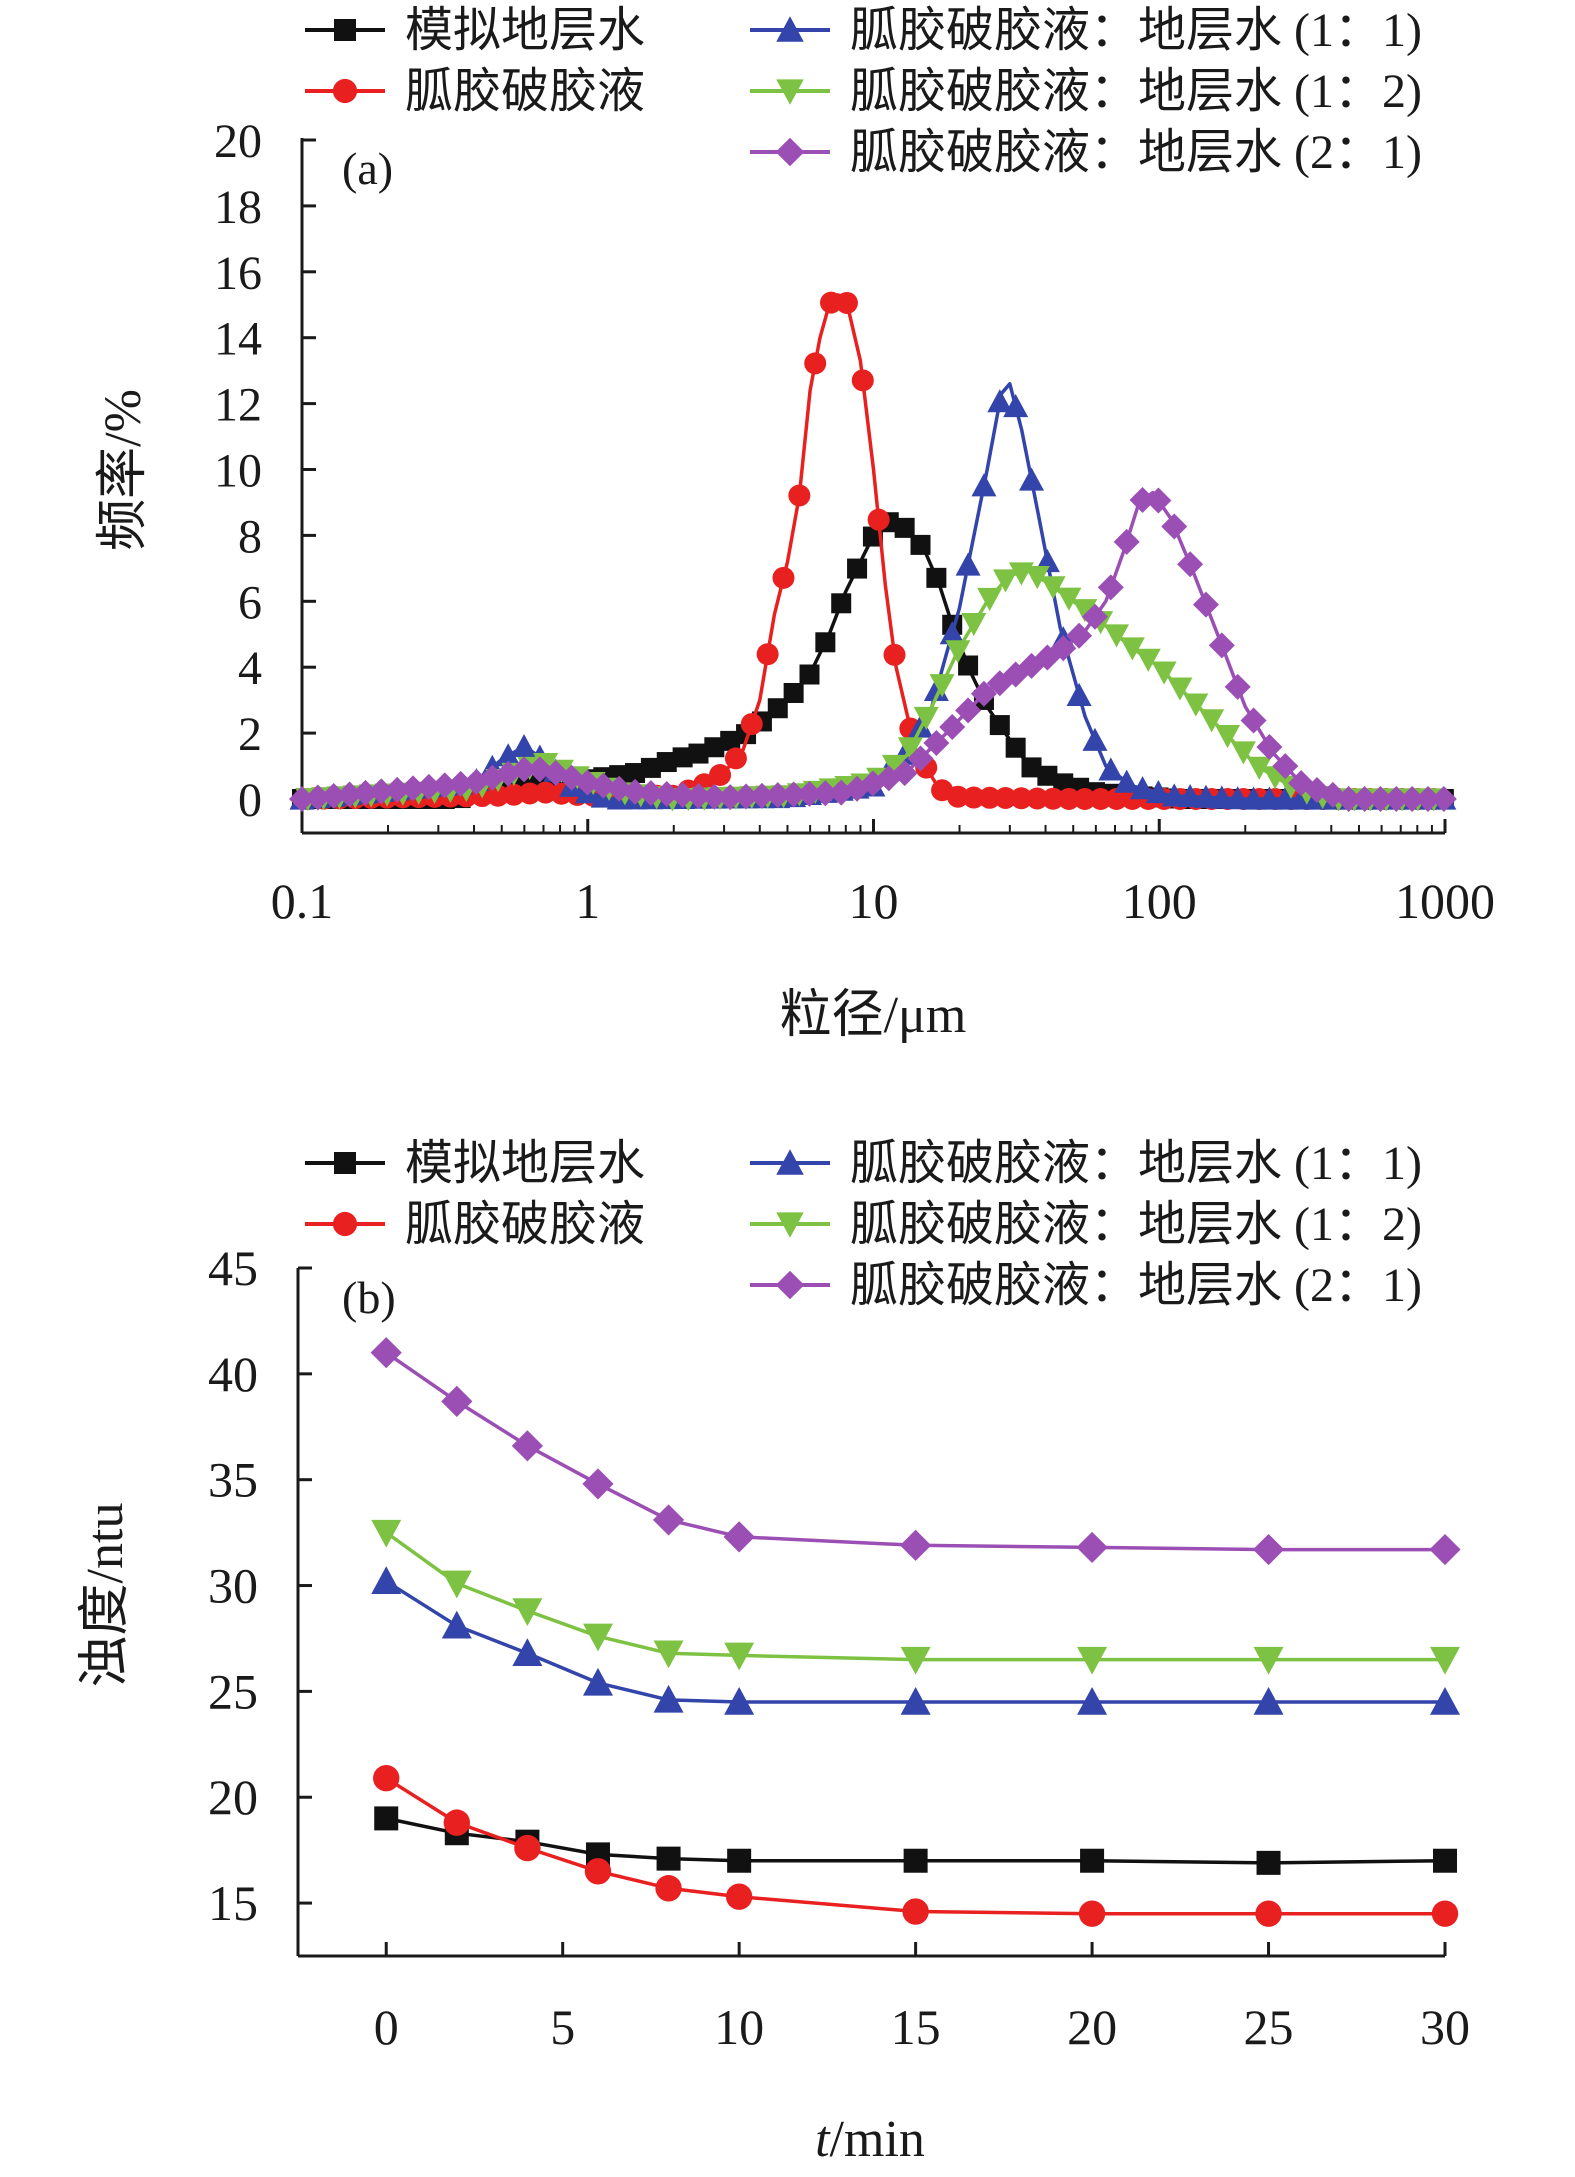 Image resolution: width=1575 pixels, height=2177 pixels. Describe the element at coordinates (525, 30) in the screenshot. I see `legend-label: 模拟地层水` at that location.